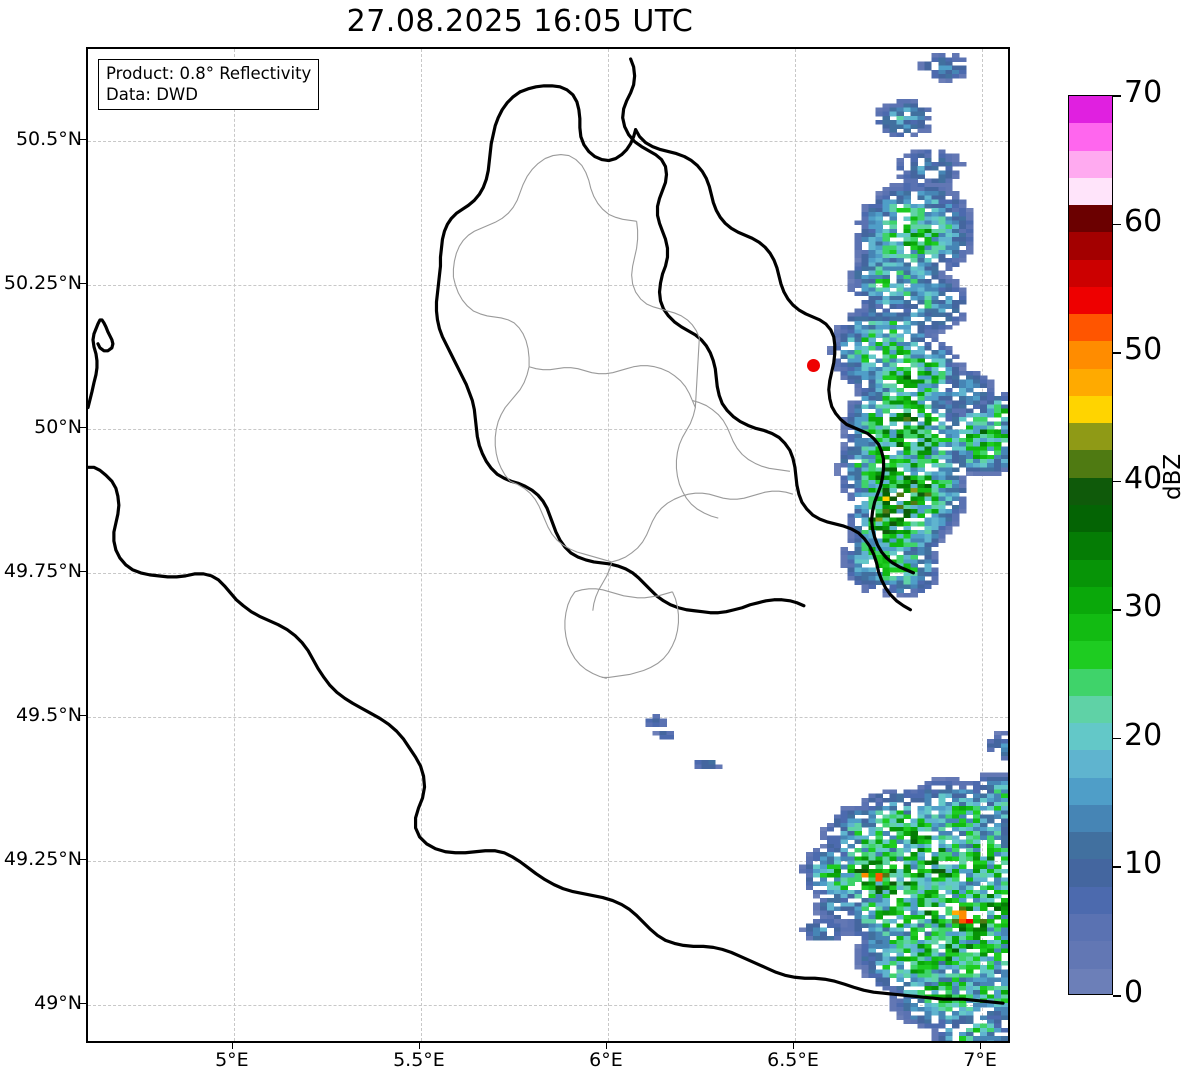  I want to click on y-axis-ticklabel: 49.5°N, so click(48, 714).